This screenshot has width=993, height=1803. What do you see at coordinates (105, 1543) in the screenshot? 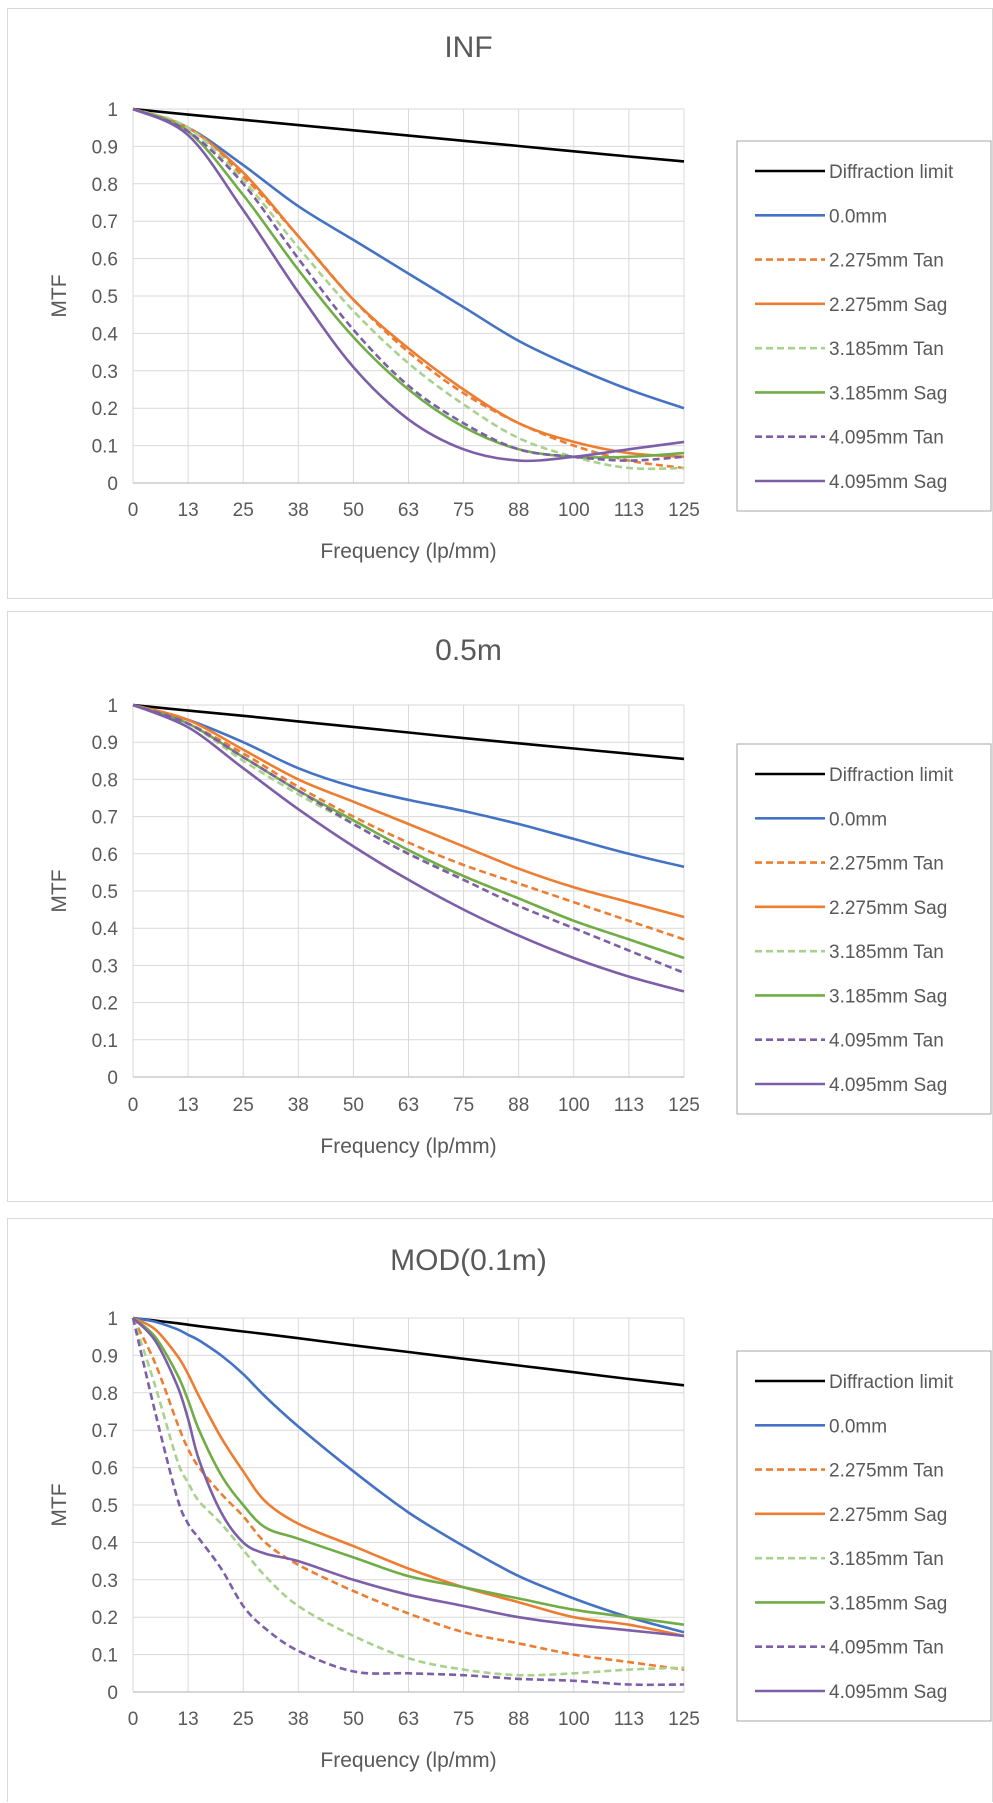
I see `y-tick-label: 0.4` at bounding box center [105, 1543].